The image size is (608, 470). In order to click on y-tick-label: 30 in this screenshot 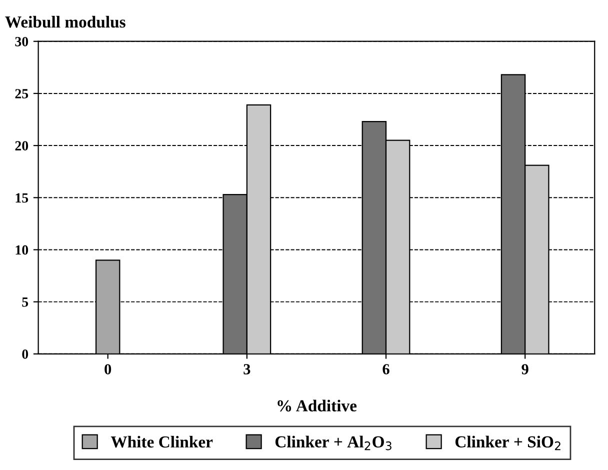, I will do `click(21, 41)`.